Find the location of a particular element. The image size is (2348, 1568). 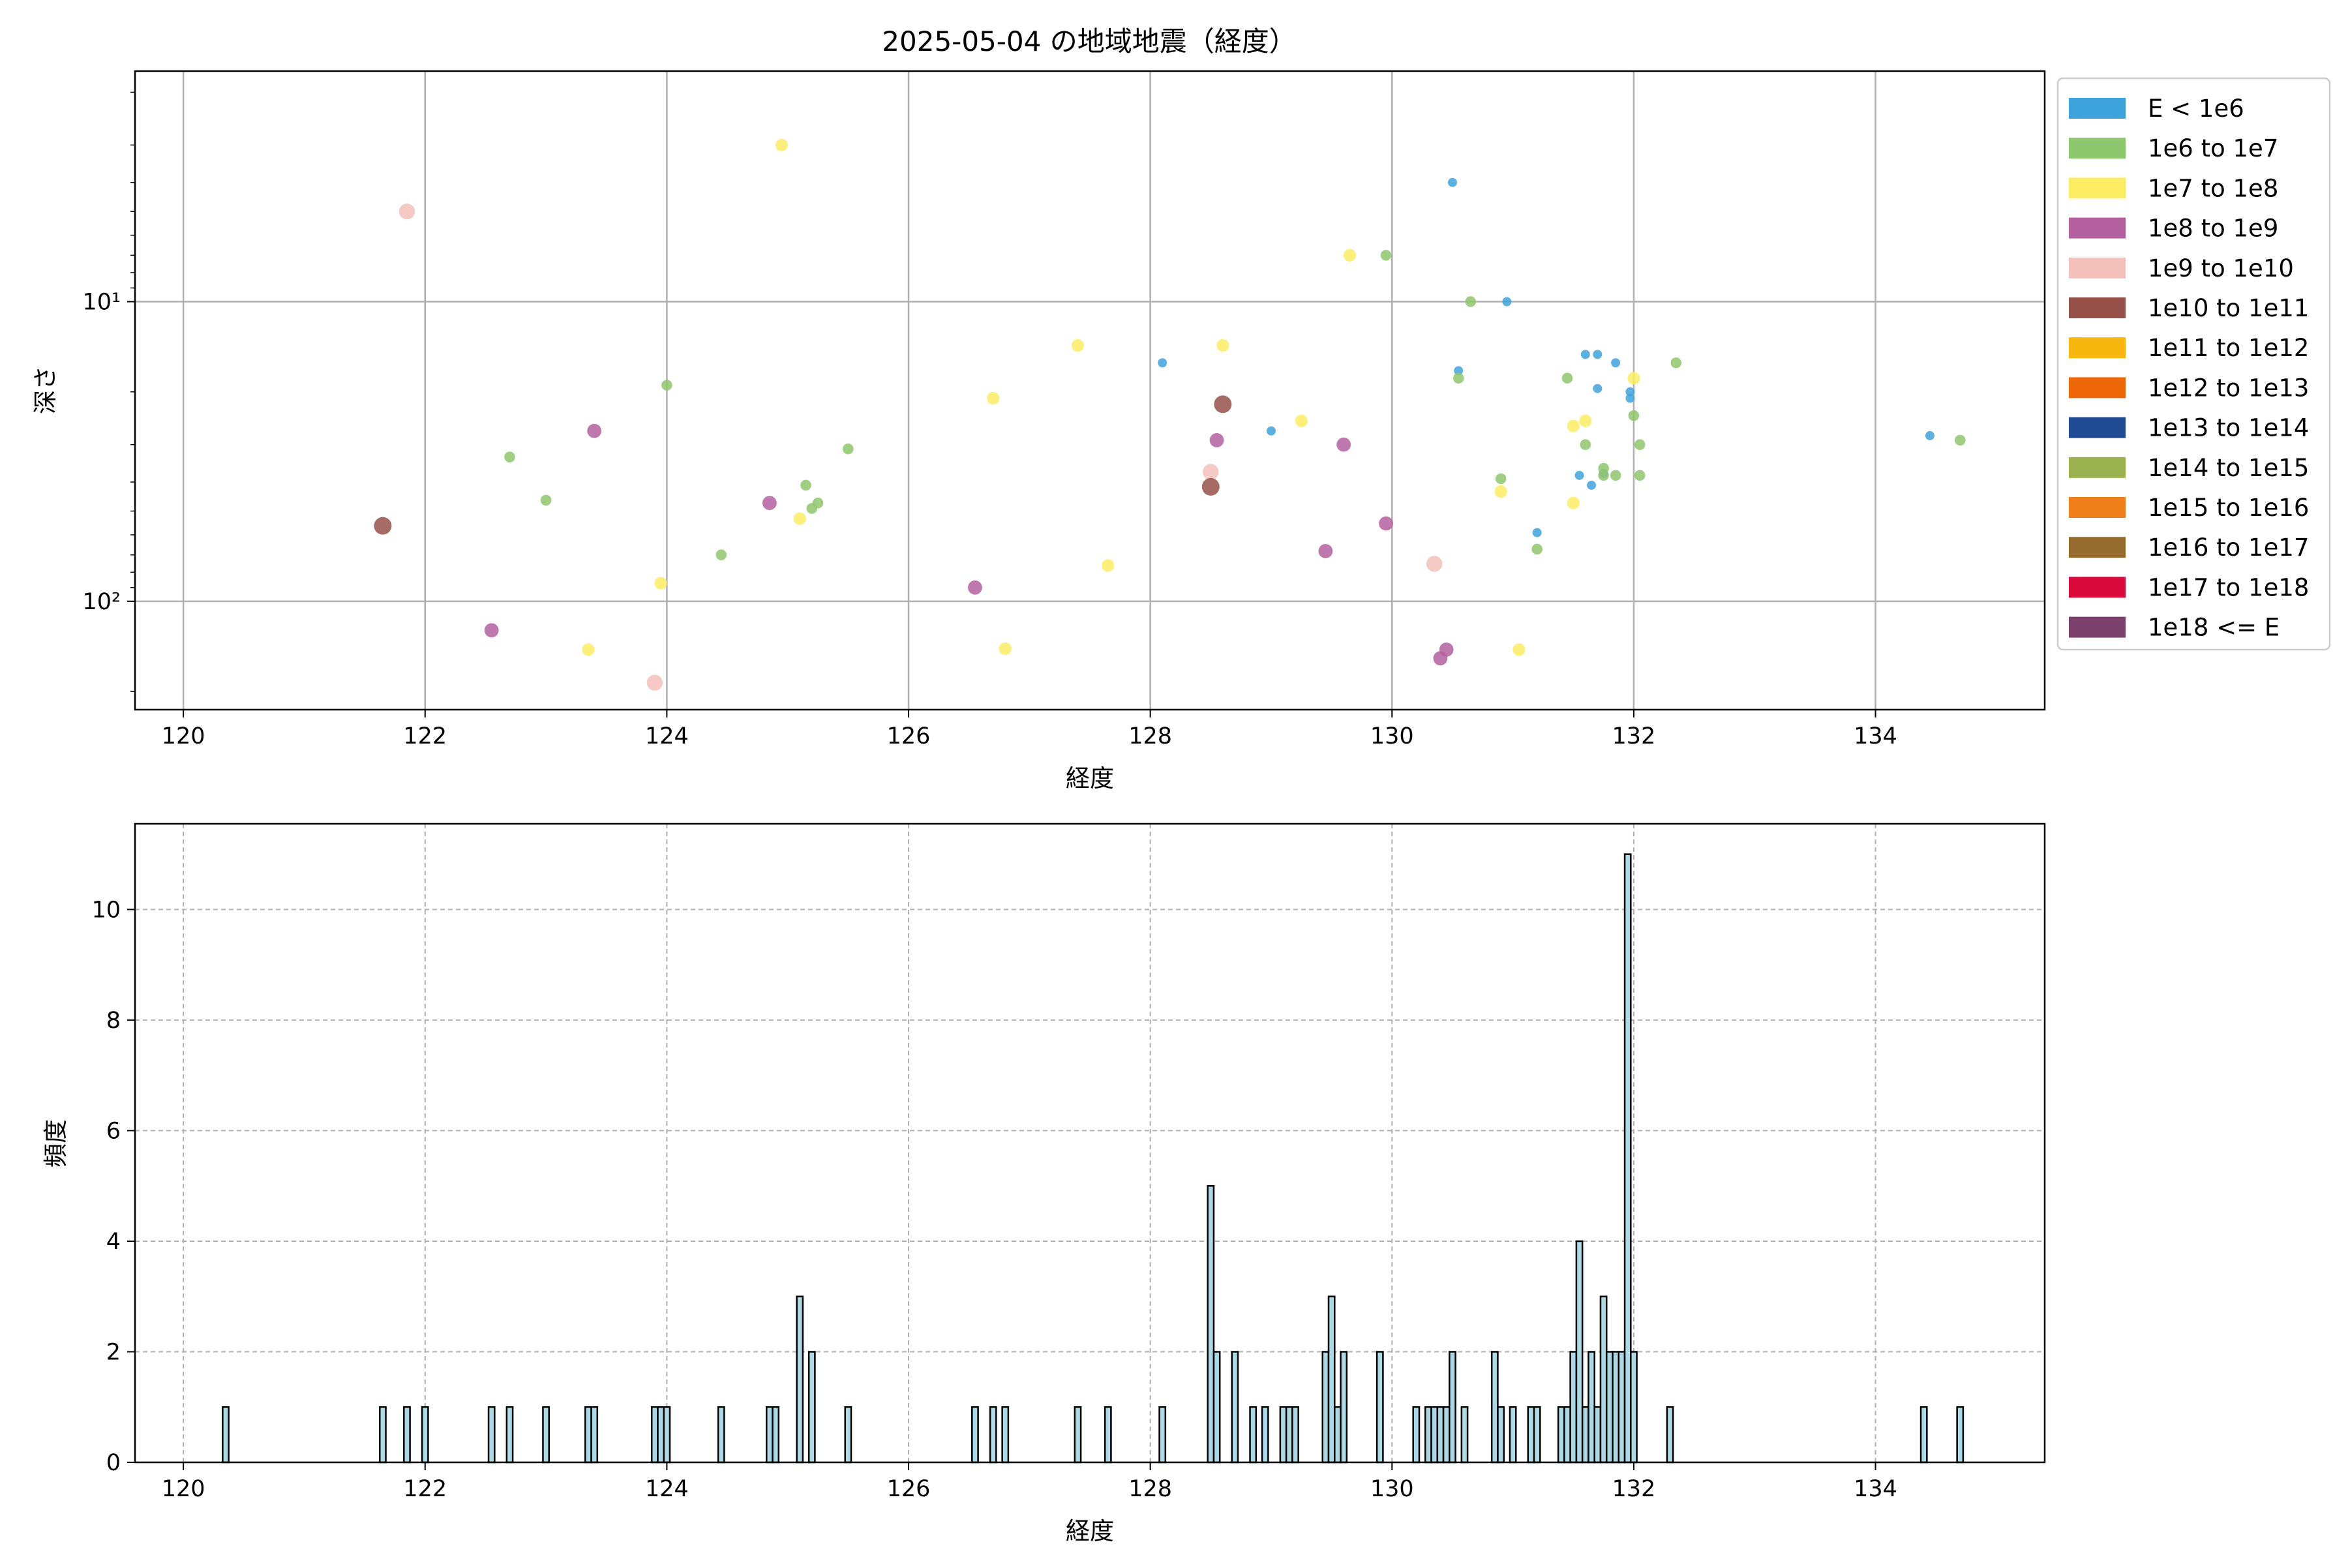

scatter-x-tick-label: 134 is located at coordinates (1876, 736).